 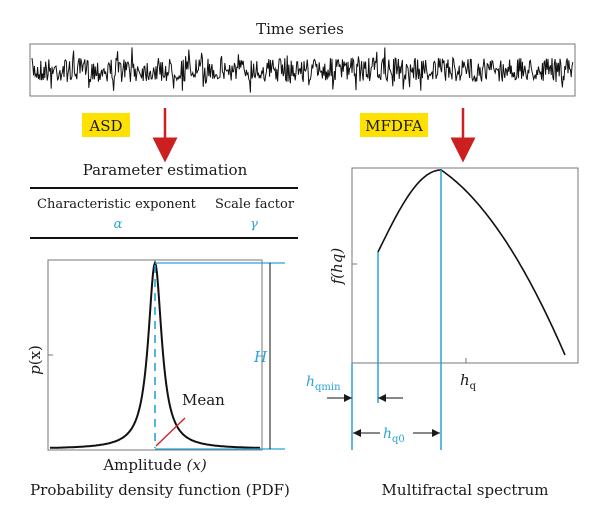 I want to click on hqmin-label: hqmin, so click(x=323, y=383).